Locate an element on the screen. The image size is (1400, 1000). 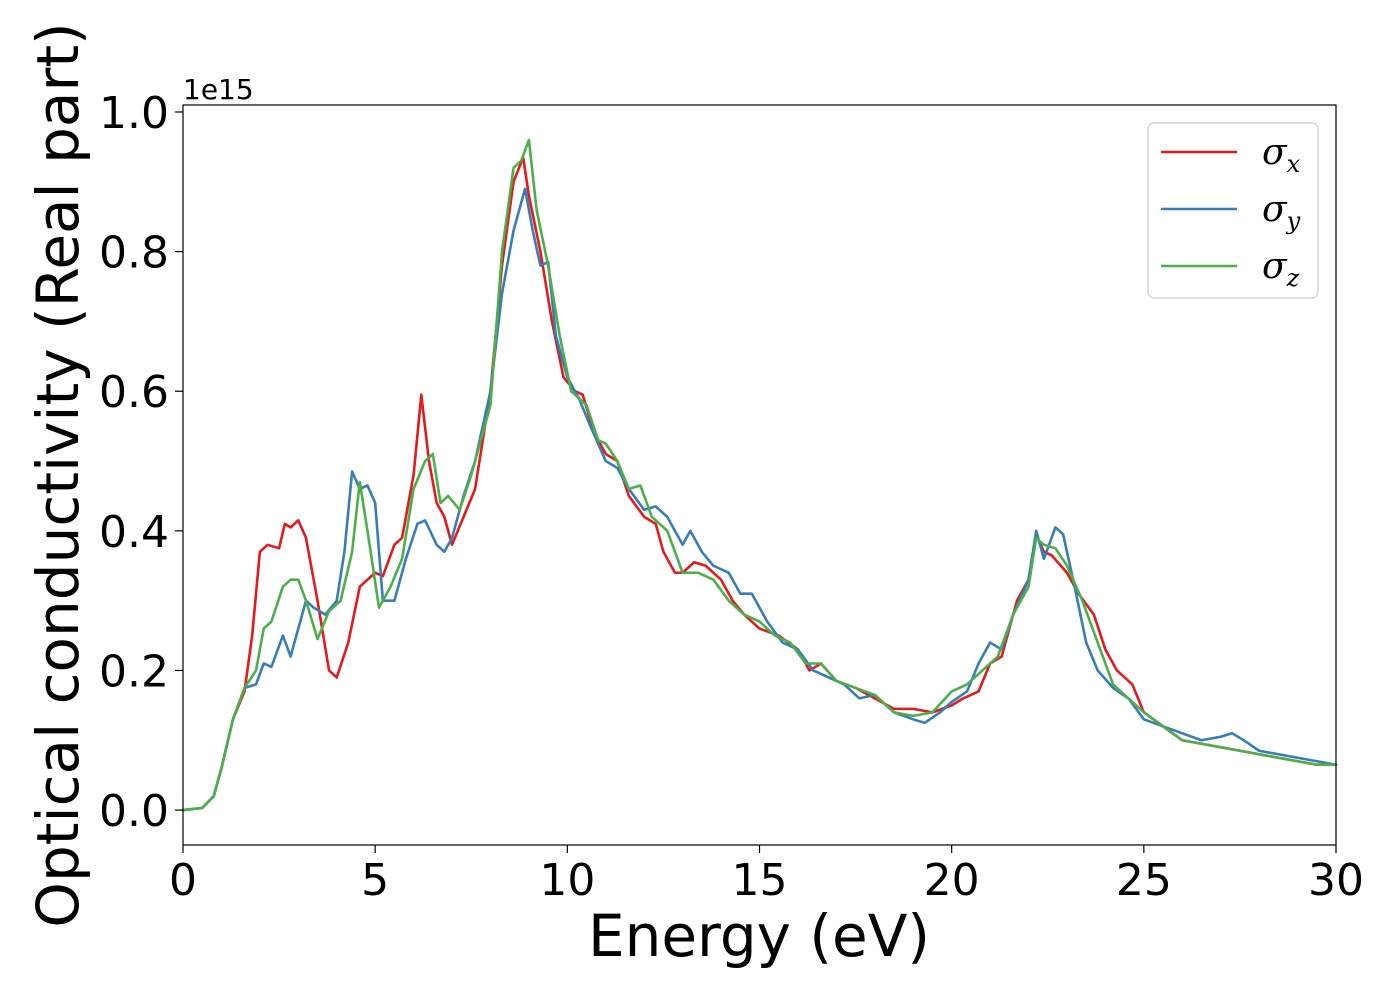
y-tick-label: 0.6 is located at coordinates (134, 392).